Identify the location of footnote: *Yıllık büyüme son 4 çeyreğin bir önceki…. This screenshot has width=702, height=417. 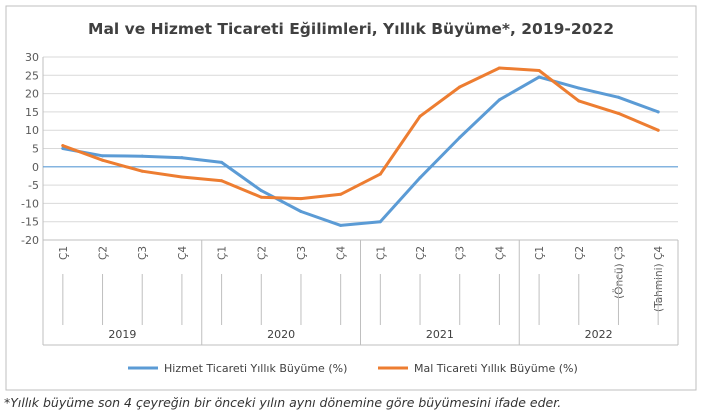
(283, 402).